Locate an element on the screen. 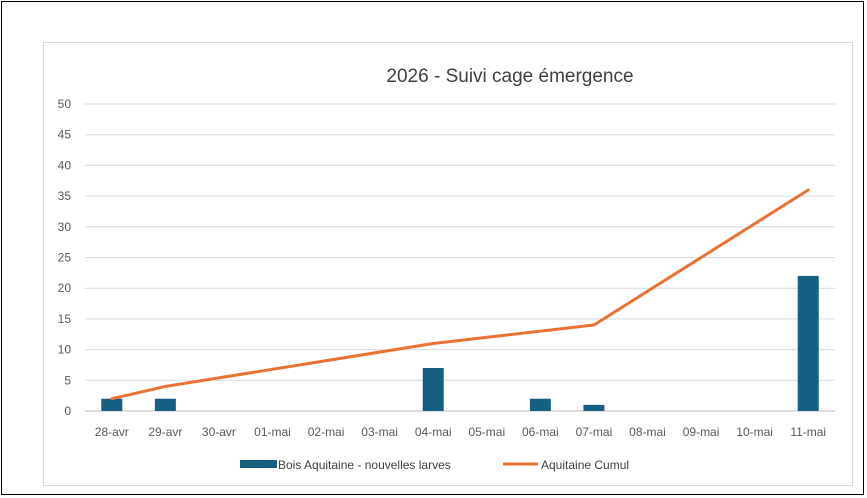  y-tick-label: 5 is located at coordinates (67, 380).